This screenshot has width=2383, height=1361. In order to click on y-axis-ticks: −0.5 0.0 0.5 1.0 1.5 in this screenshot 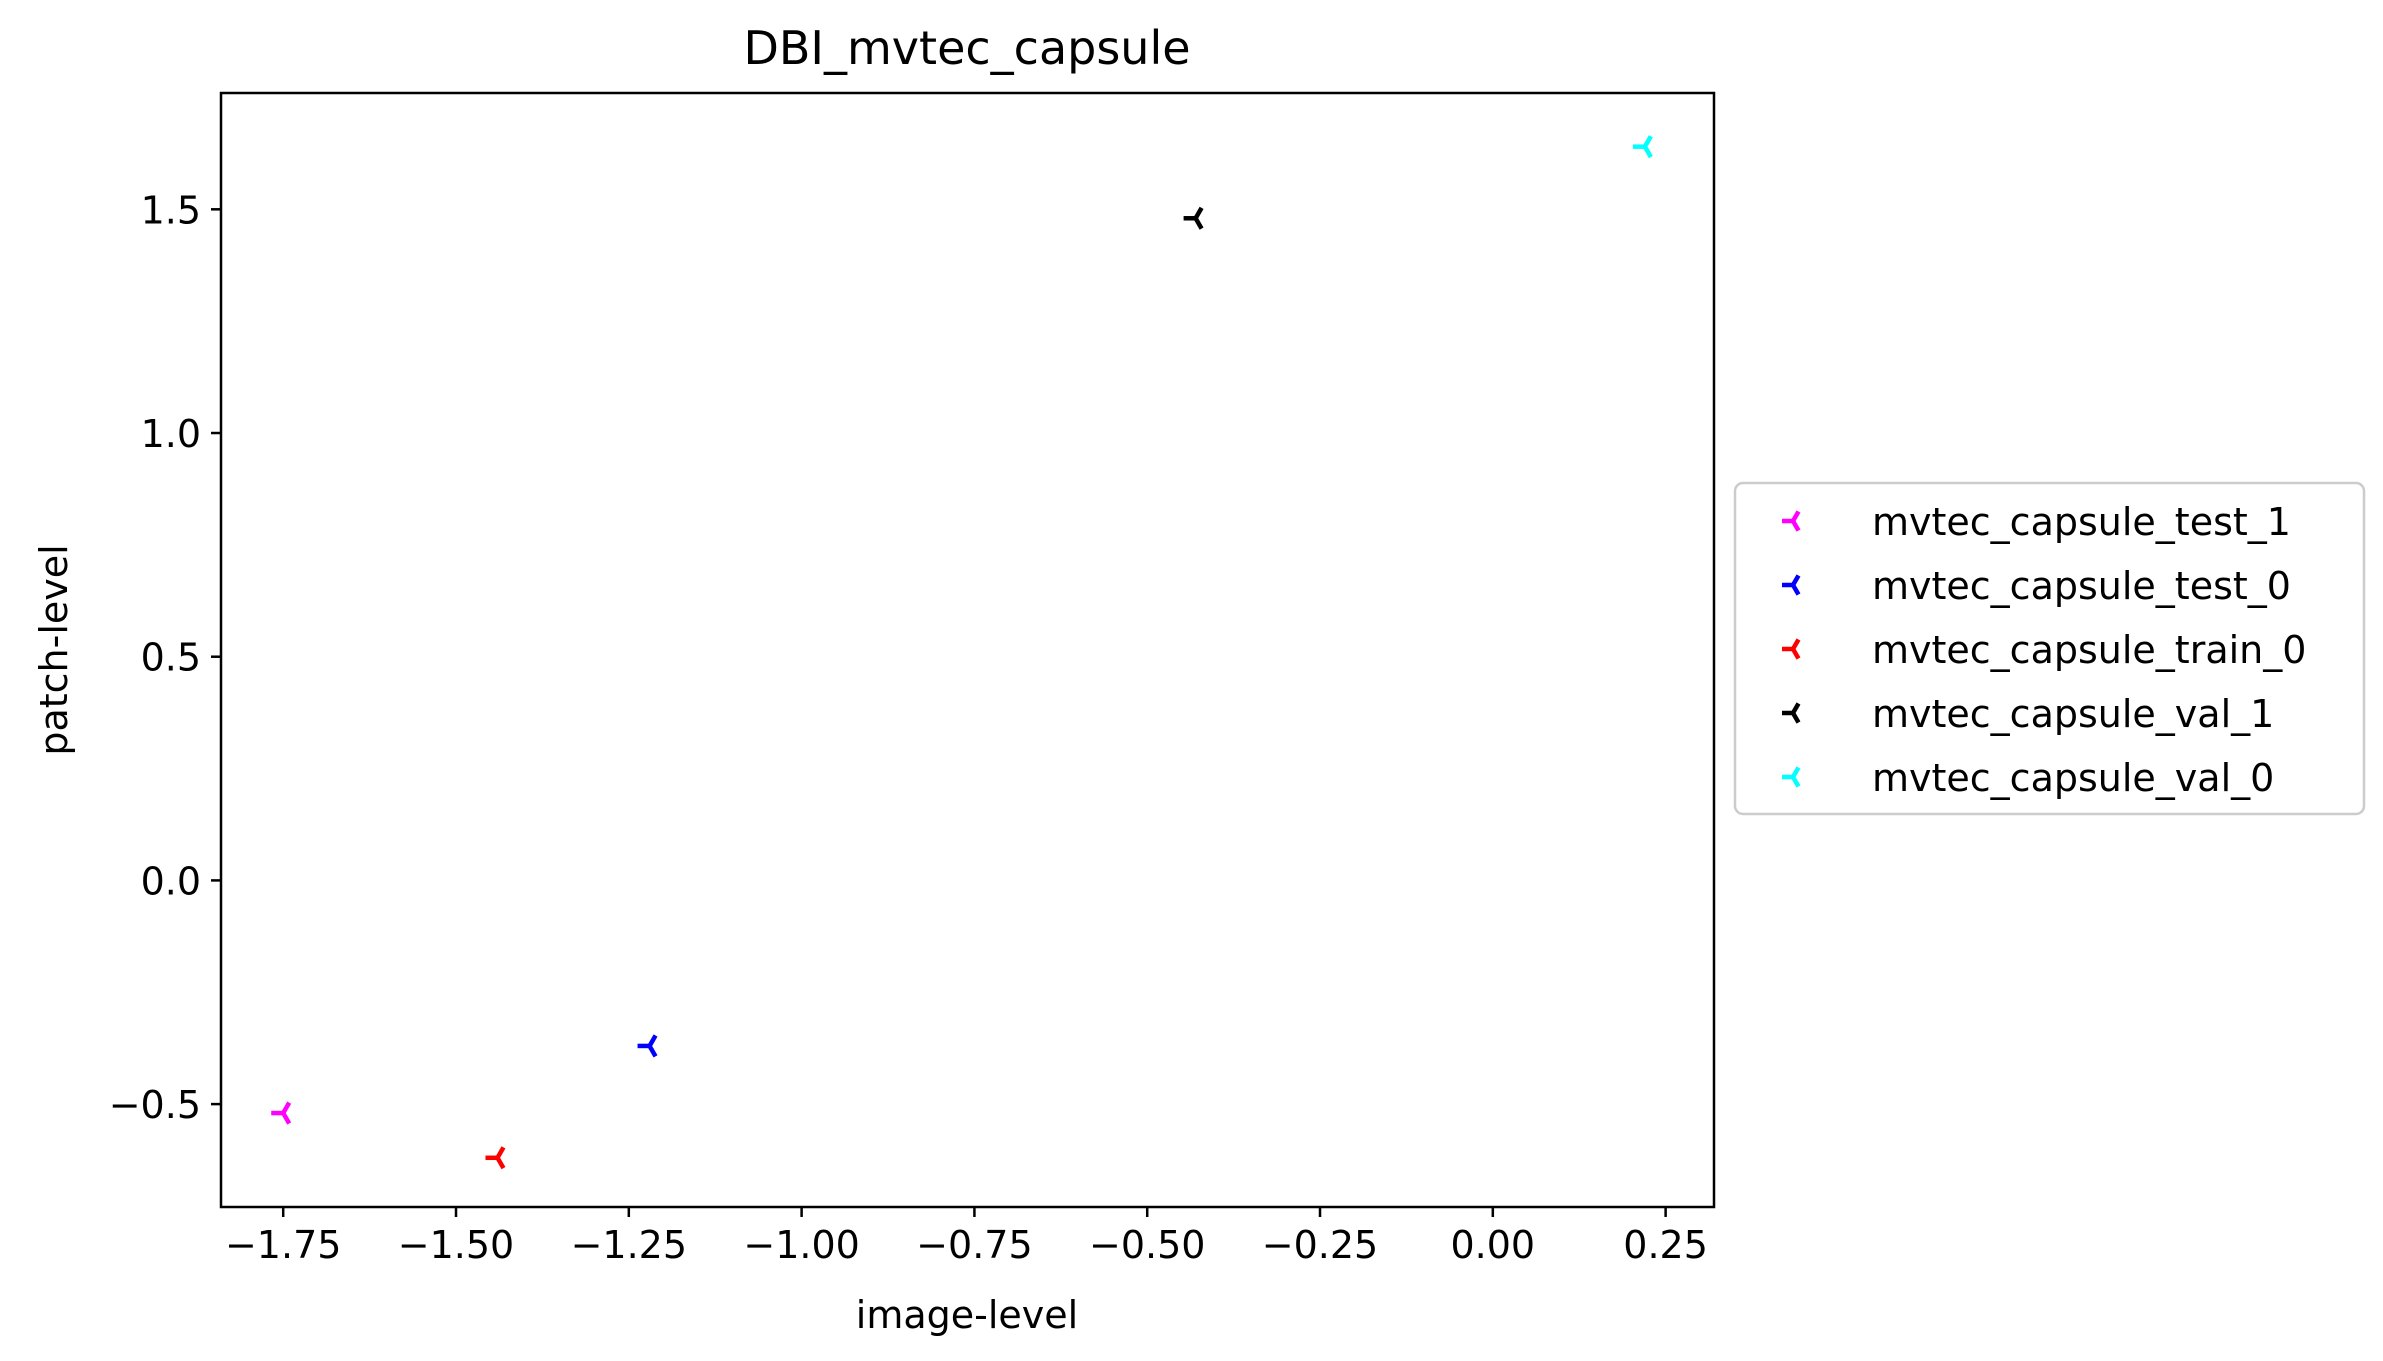, I will do `click(165, 657)`.